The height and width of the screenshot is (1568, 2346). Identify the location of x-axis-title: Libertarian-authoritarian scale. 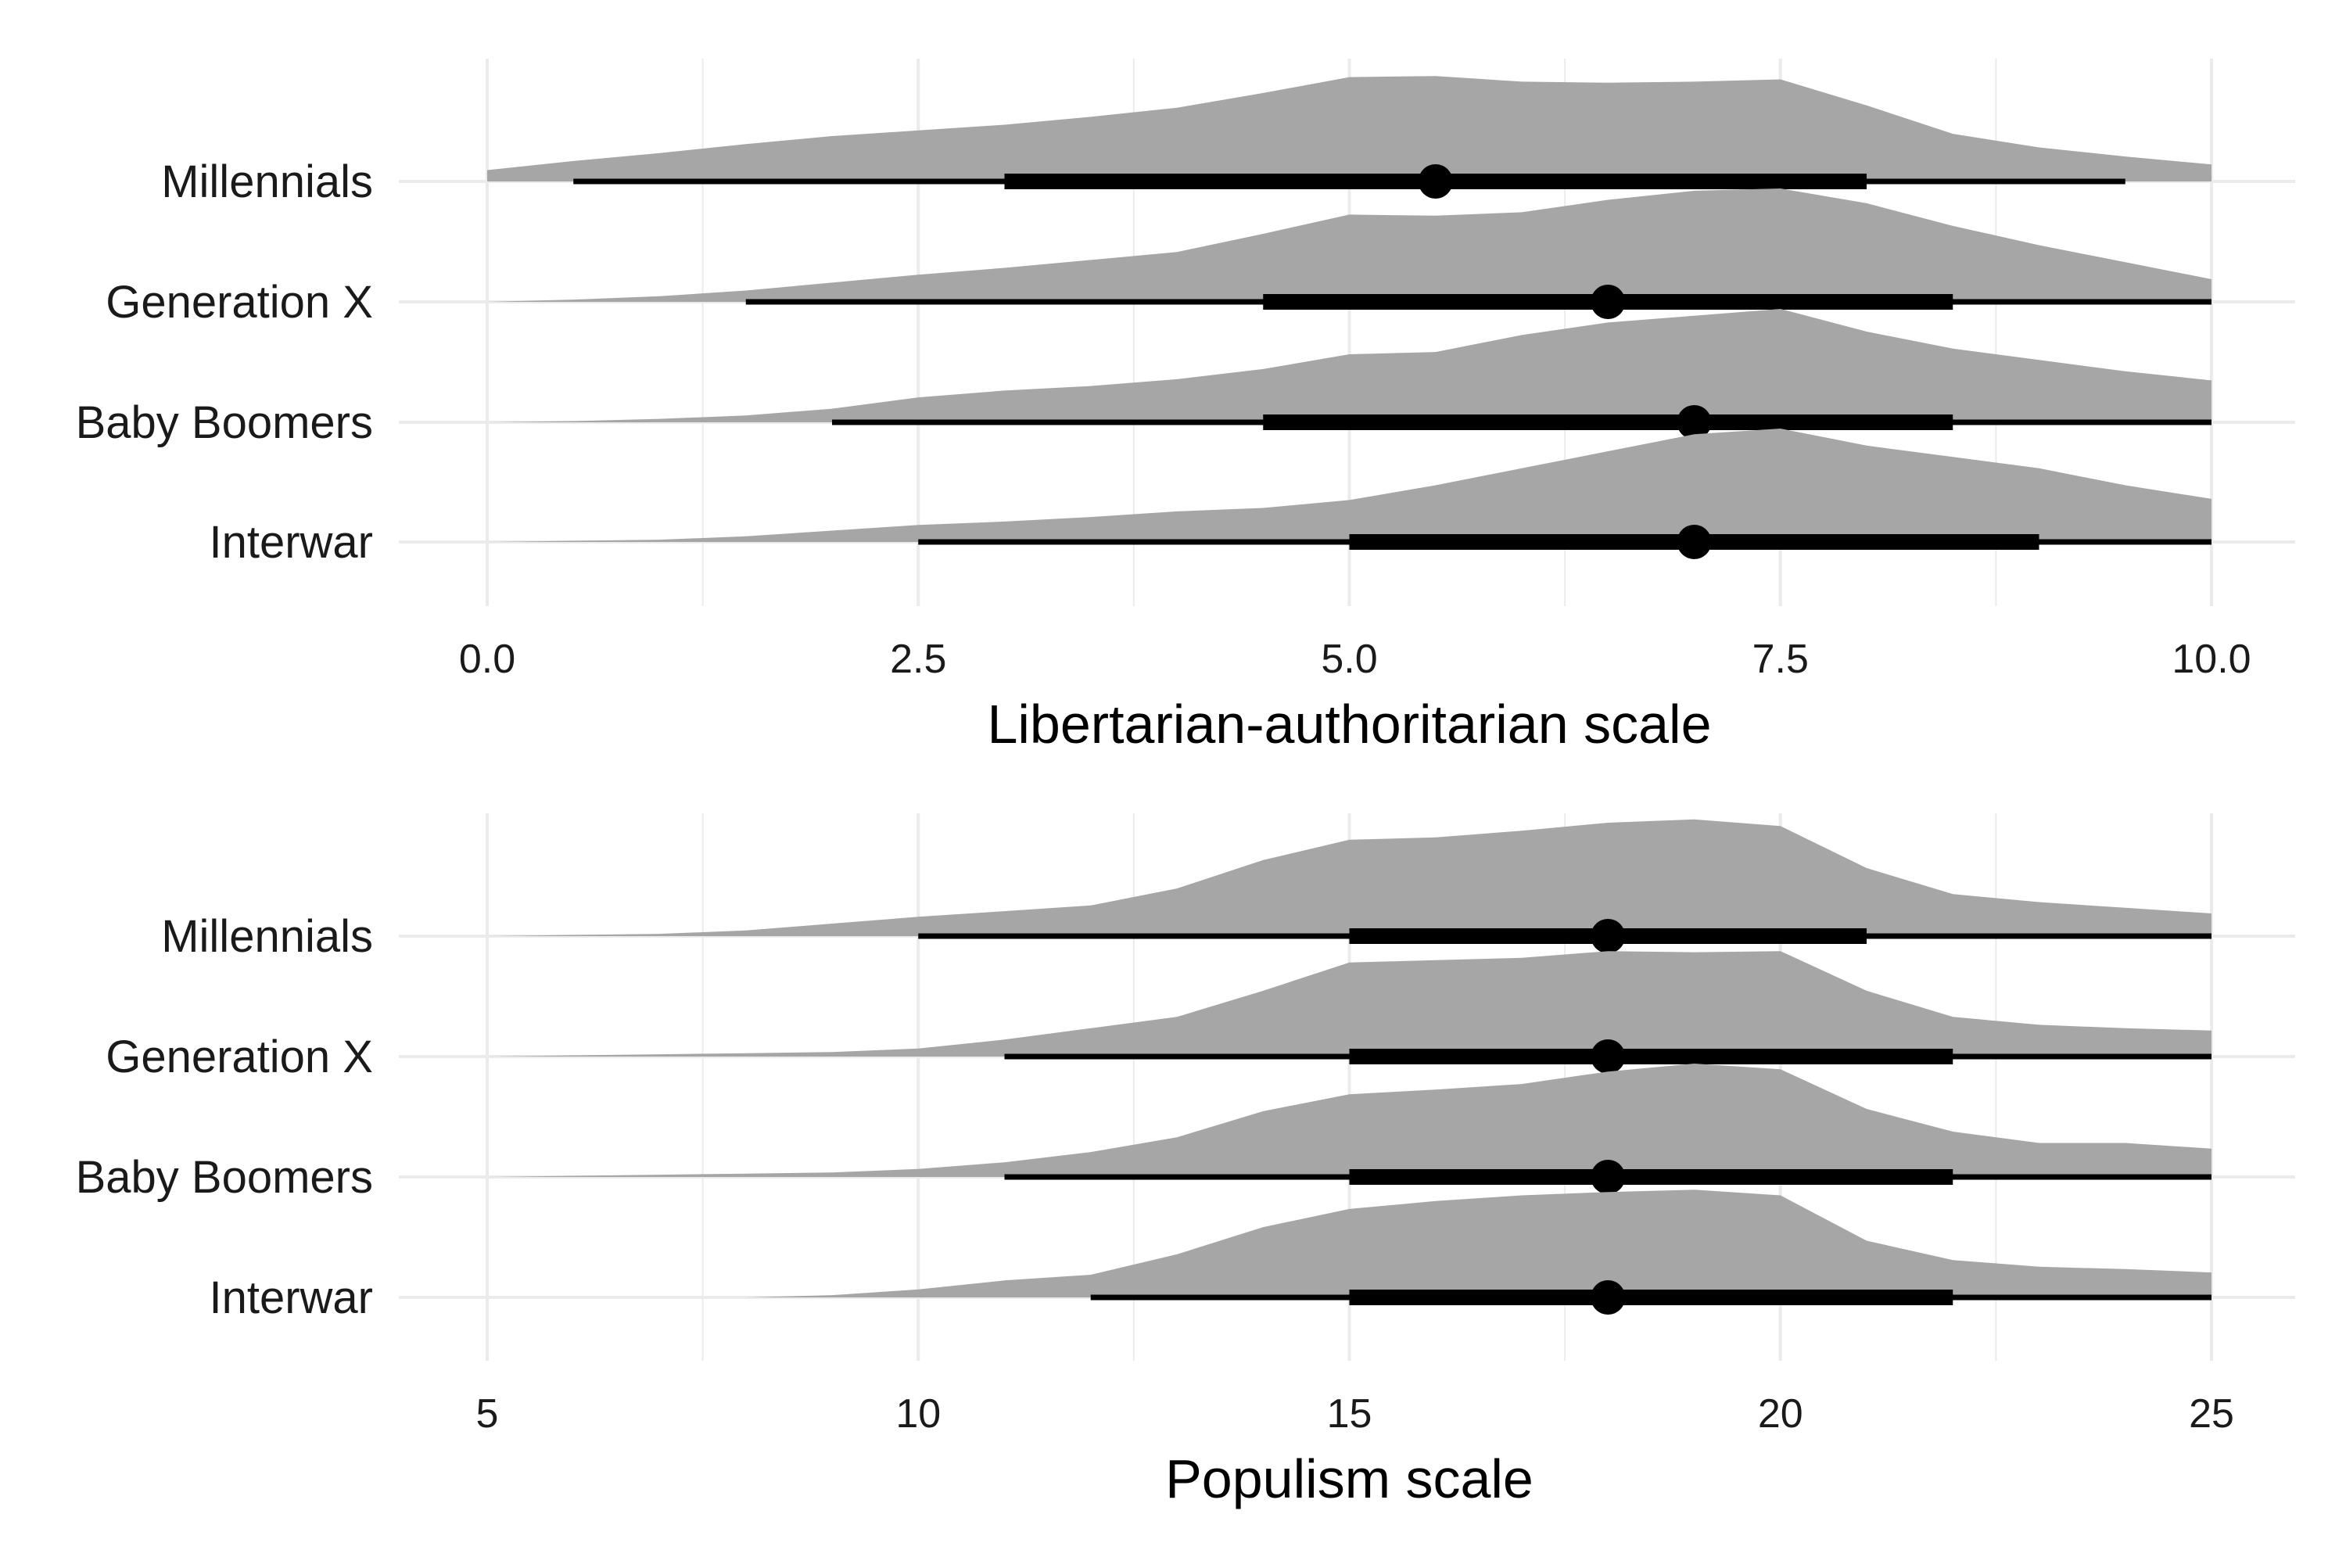
(1349, 724).